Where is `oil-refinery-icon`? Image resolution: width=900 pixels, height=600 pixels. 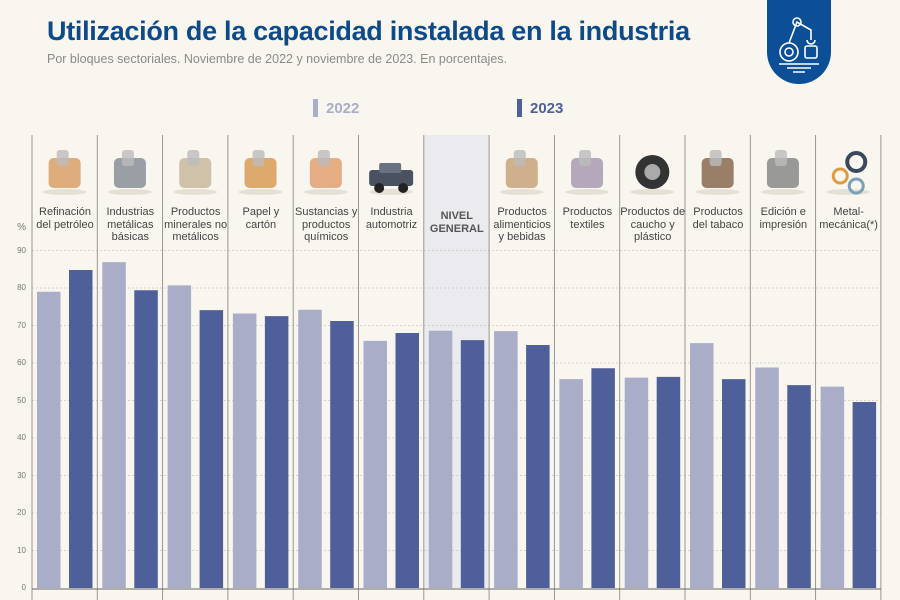 oil-refinery-icon is located at coordinates (64, 172).